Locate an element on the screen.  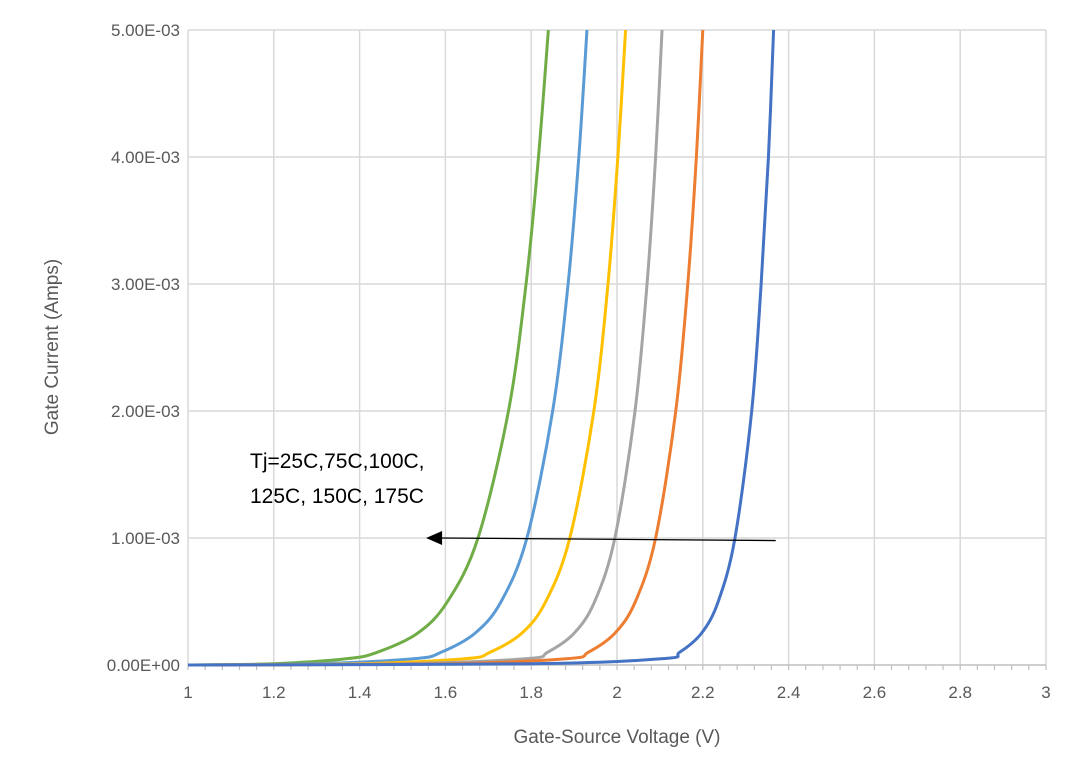
temperature-arrow is located at coordinates (601, 538).